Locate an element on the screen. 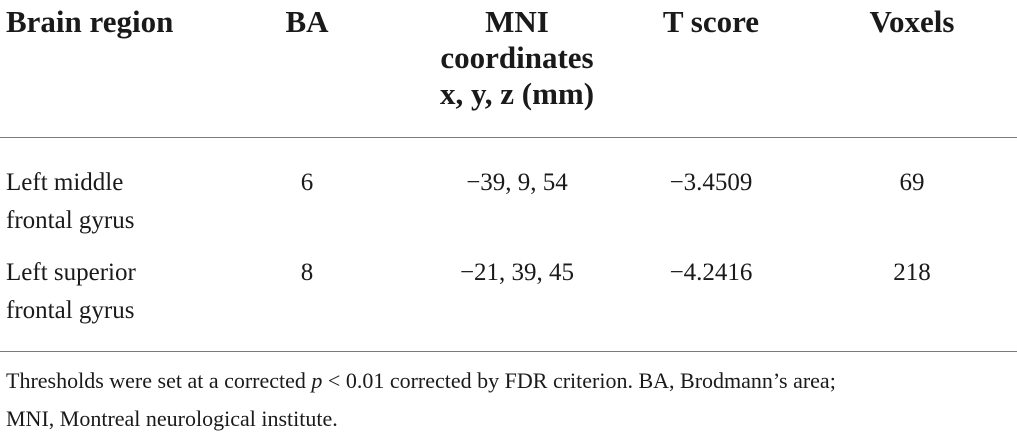 The height and width of the screenshot is (443, 1017). header-mni-line3: x, y, z (mm) is located at coordinates (517, 93).